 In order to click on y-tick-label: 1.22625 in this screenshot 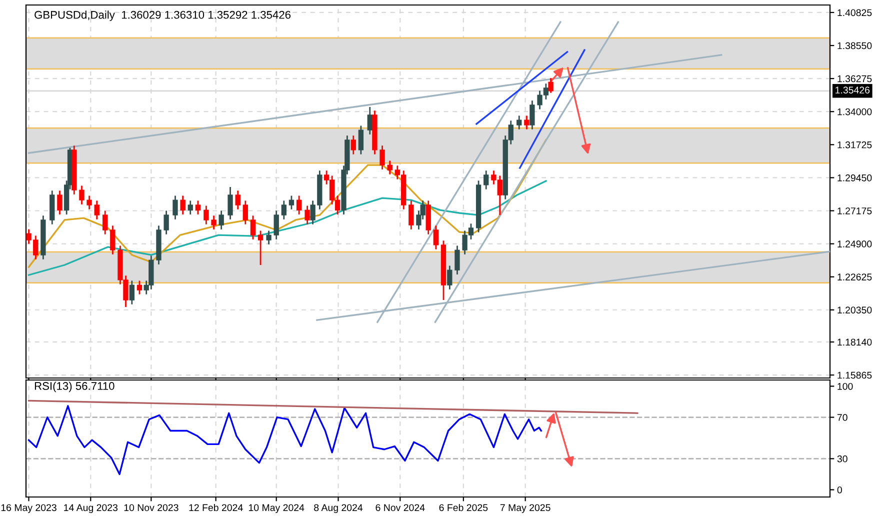, I will do `click(855, 277)`.